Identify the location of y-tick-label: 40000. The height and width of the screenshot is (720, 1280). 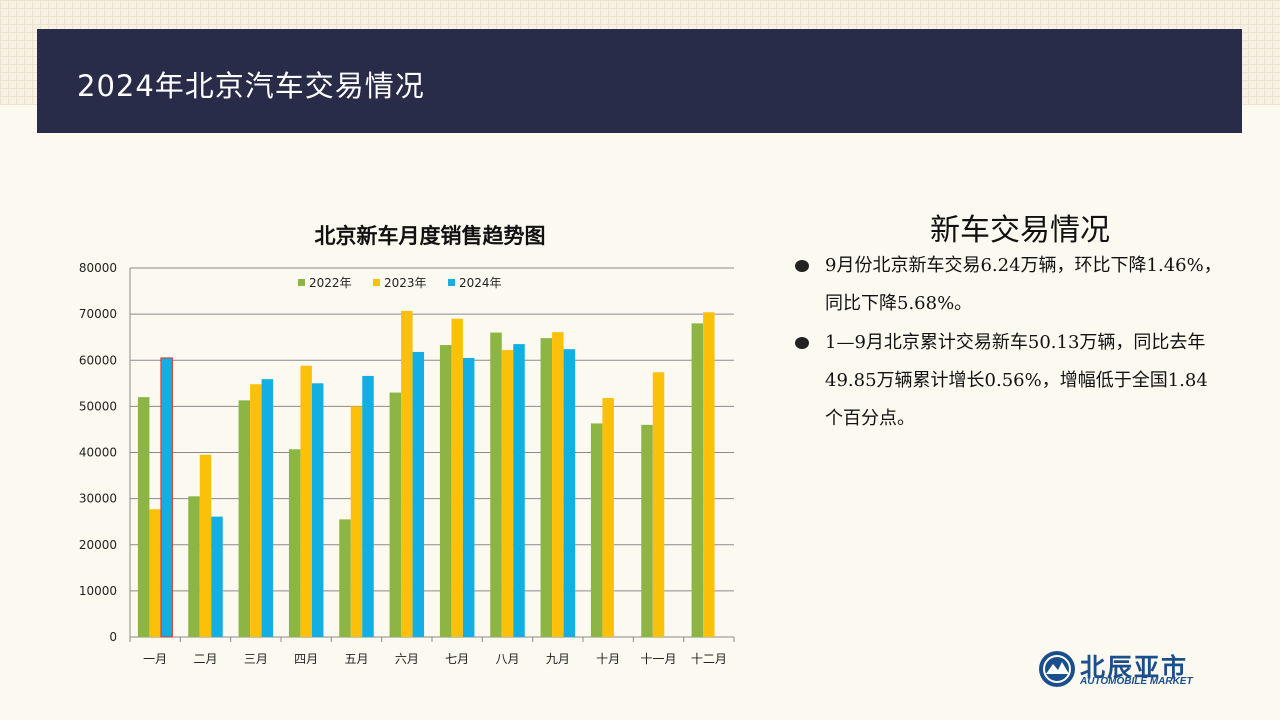
(98, 453).